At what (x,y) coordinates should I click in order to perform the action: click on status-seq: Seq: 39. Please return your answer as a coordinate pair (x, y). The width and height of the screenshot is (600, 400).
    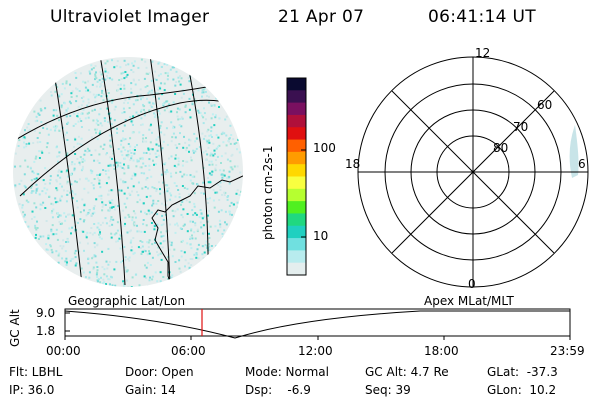
    Looking at the image, I should click on (388, 390).